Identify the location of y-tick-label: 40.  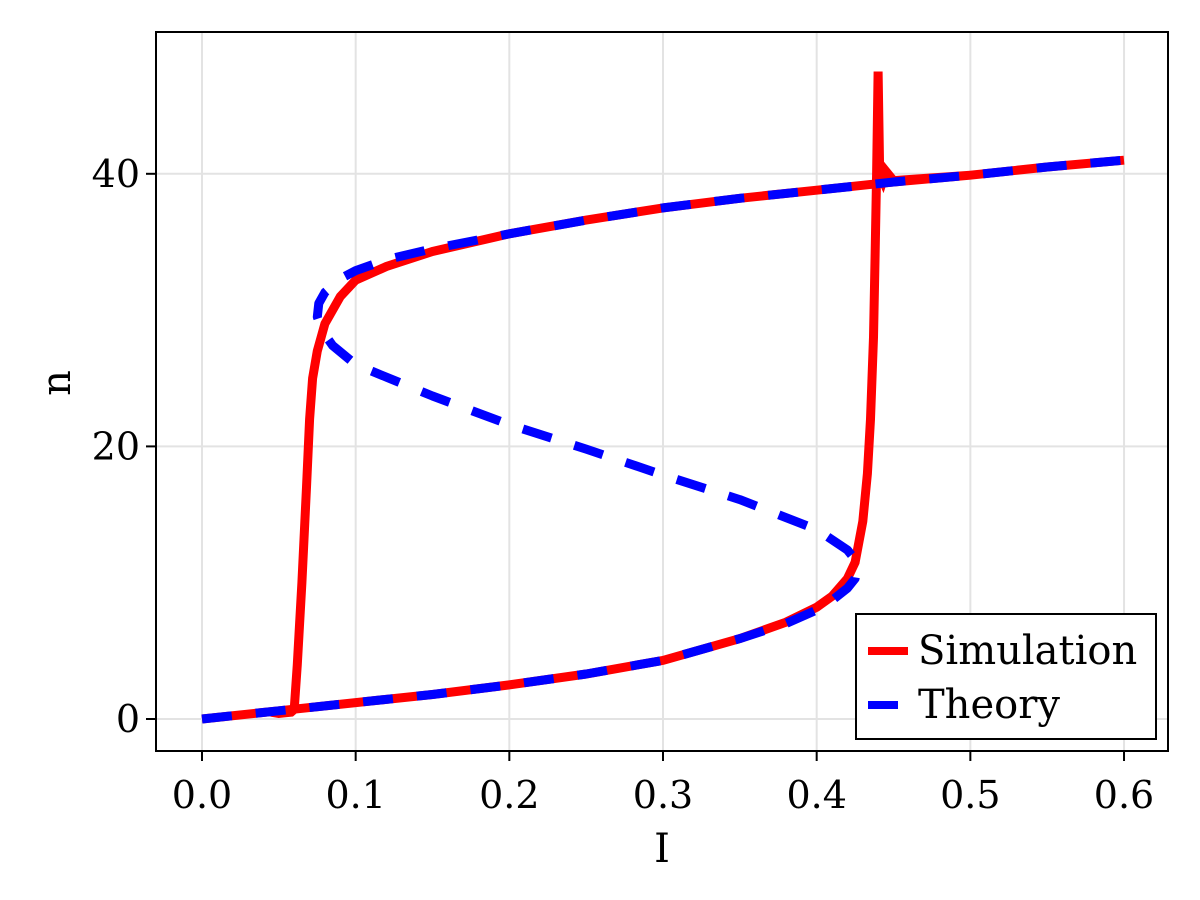
(116, 174).